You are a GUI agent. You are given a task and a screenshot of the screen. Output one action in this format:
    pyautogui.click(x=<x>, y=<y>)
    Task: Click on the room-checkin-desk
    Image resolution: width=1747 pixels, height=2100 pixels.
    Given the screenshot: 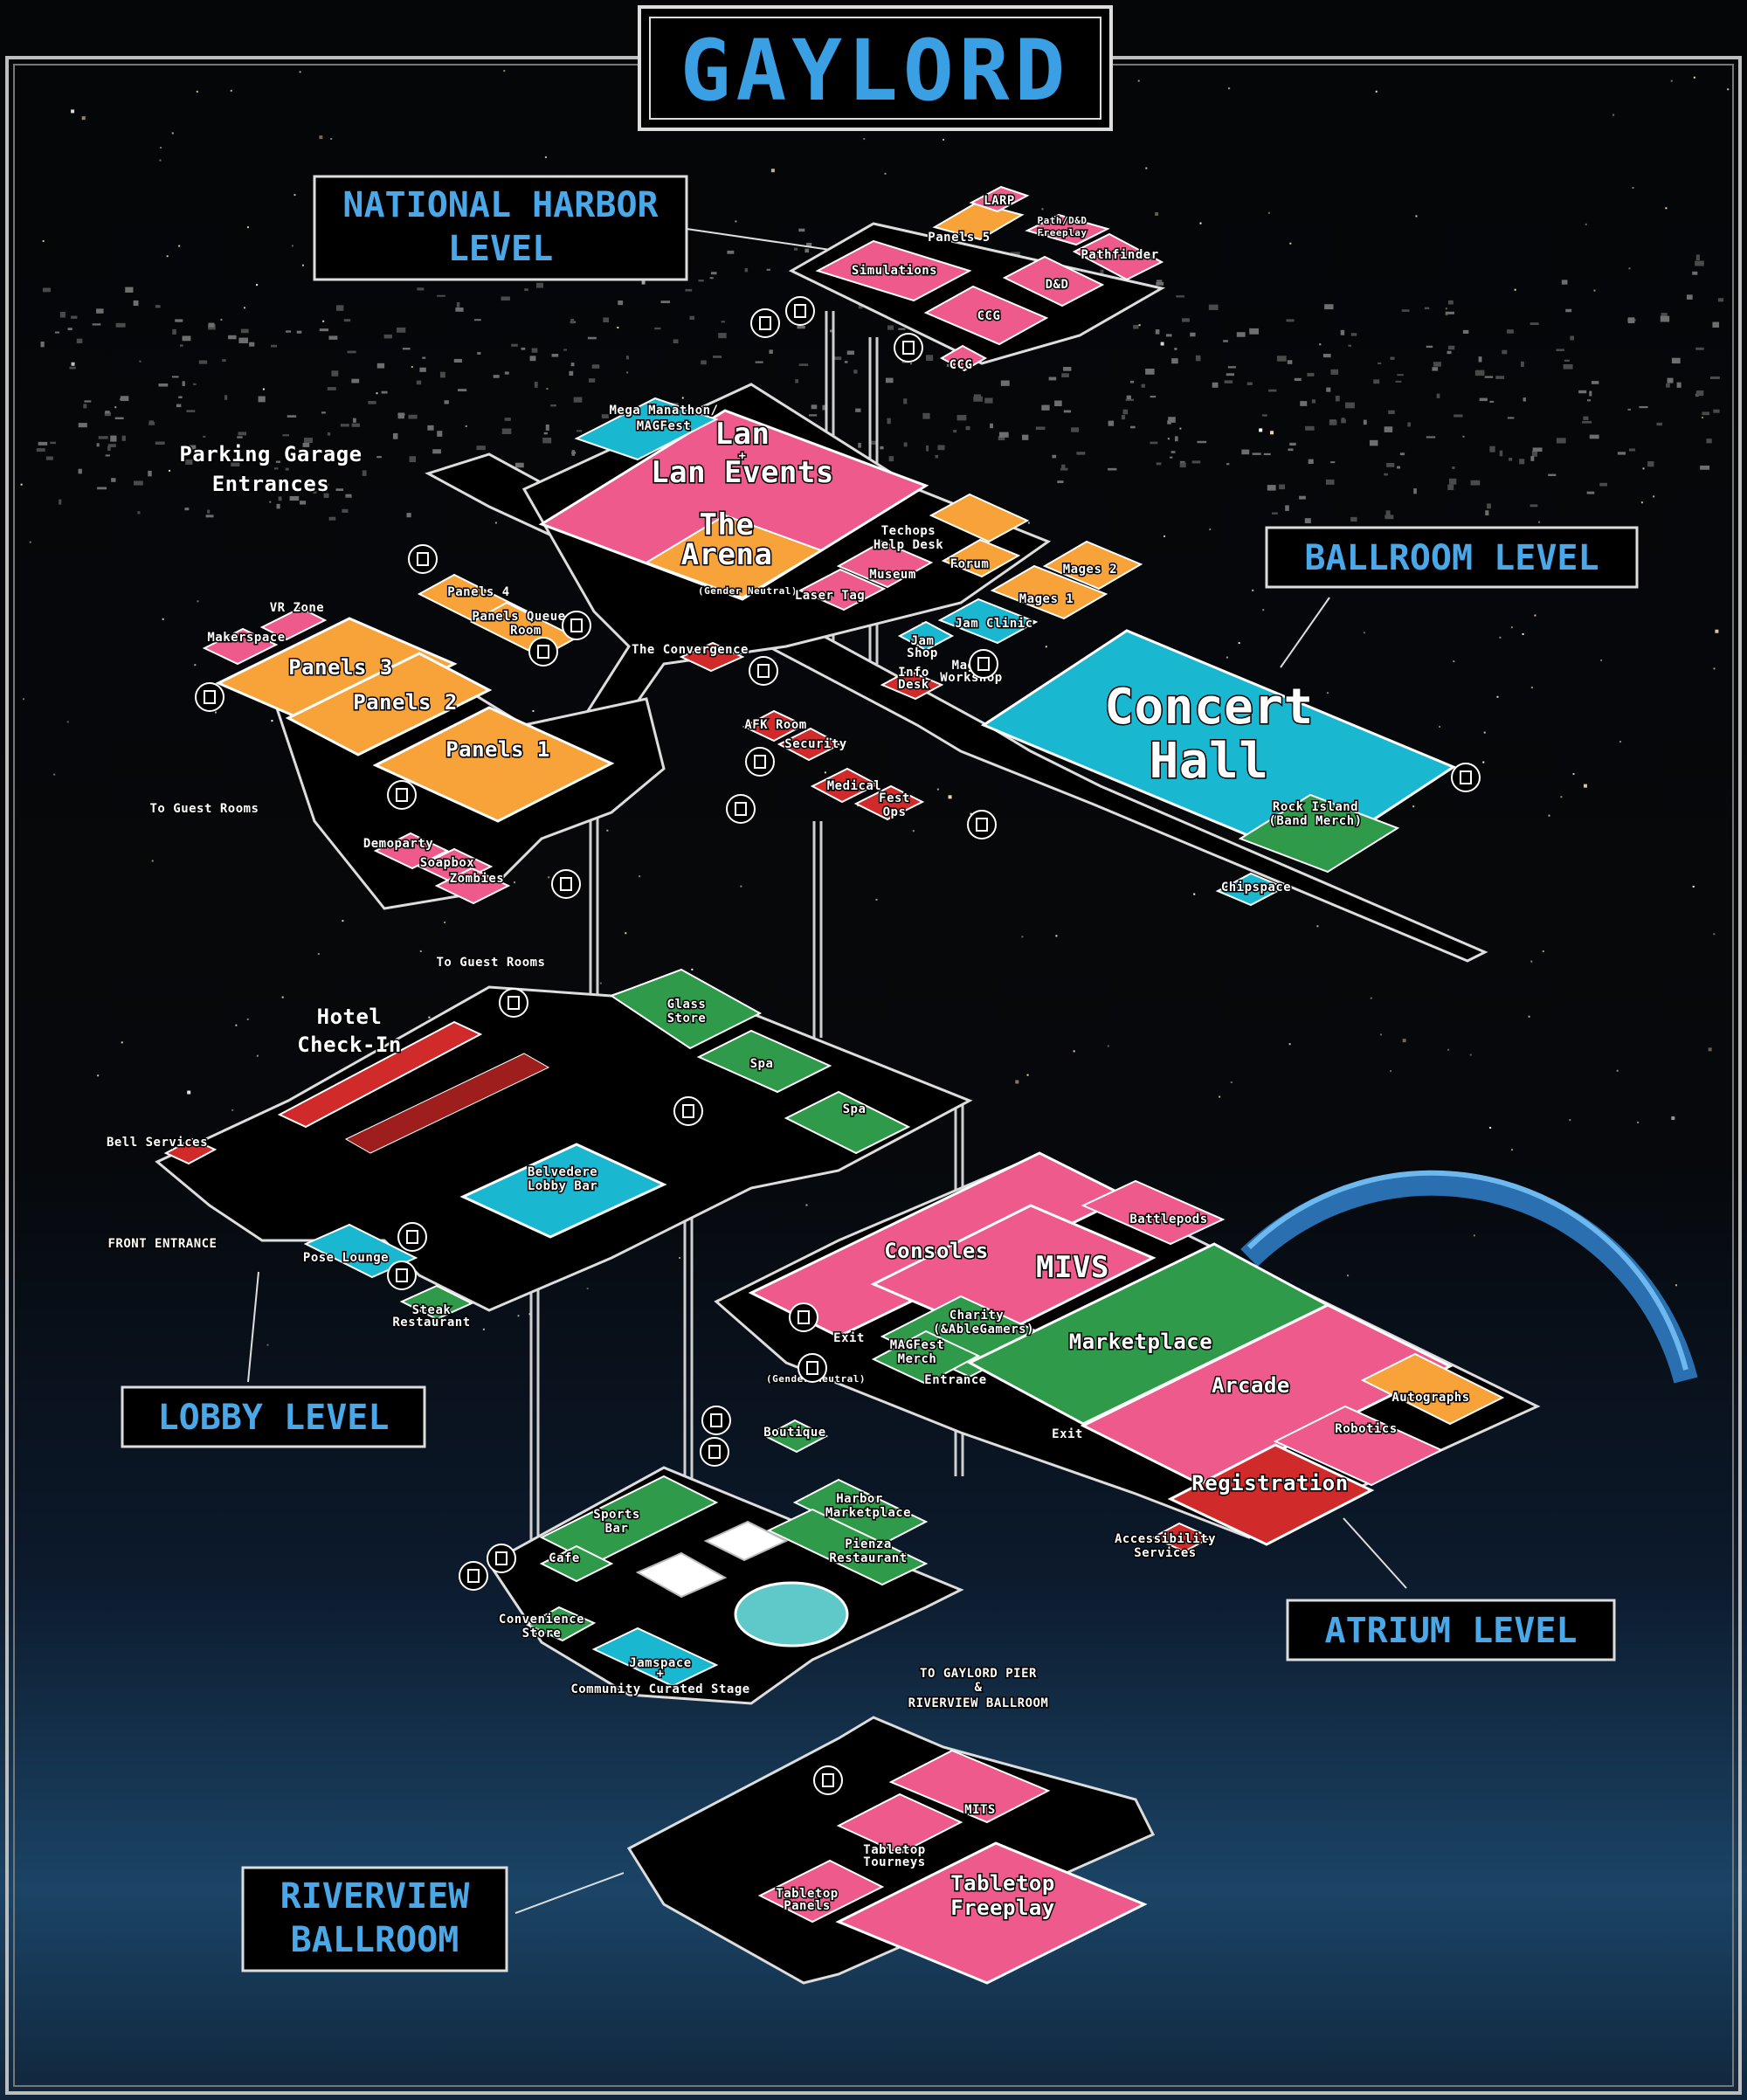 What is the action you would take?
    pyautogui.click(x=447, y=1104)
    